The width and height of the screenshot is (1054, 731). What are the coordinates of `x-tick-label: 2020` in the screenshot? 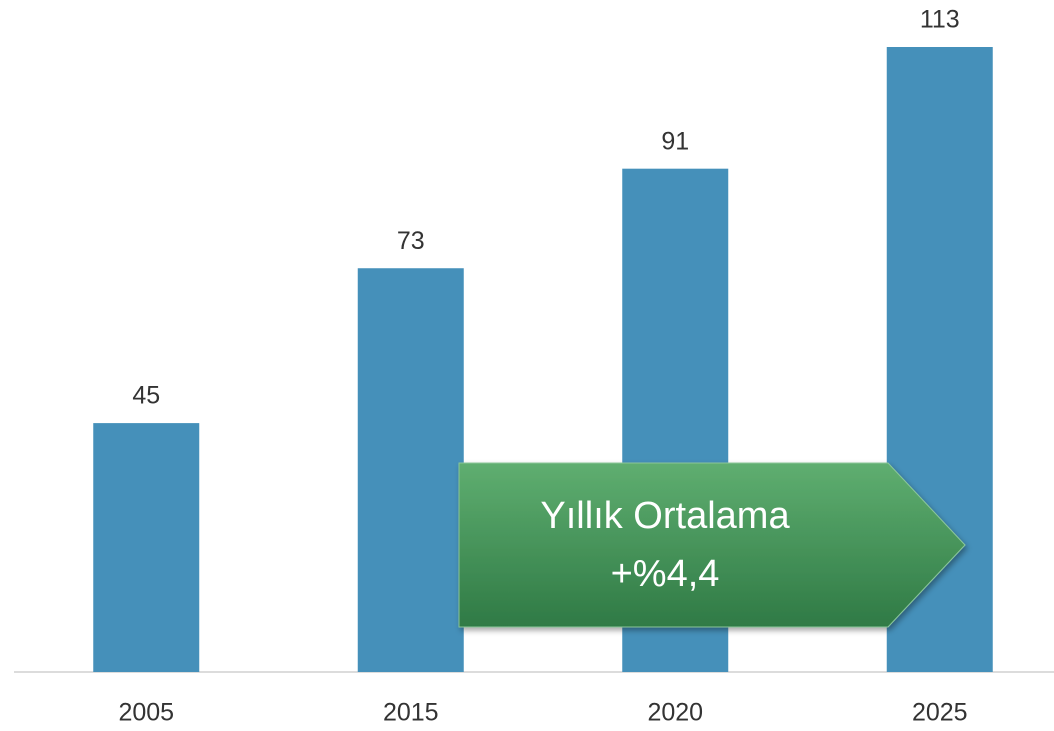 It's located at (675, 713).